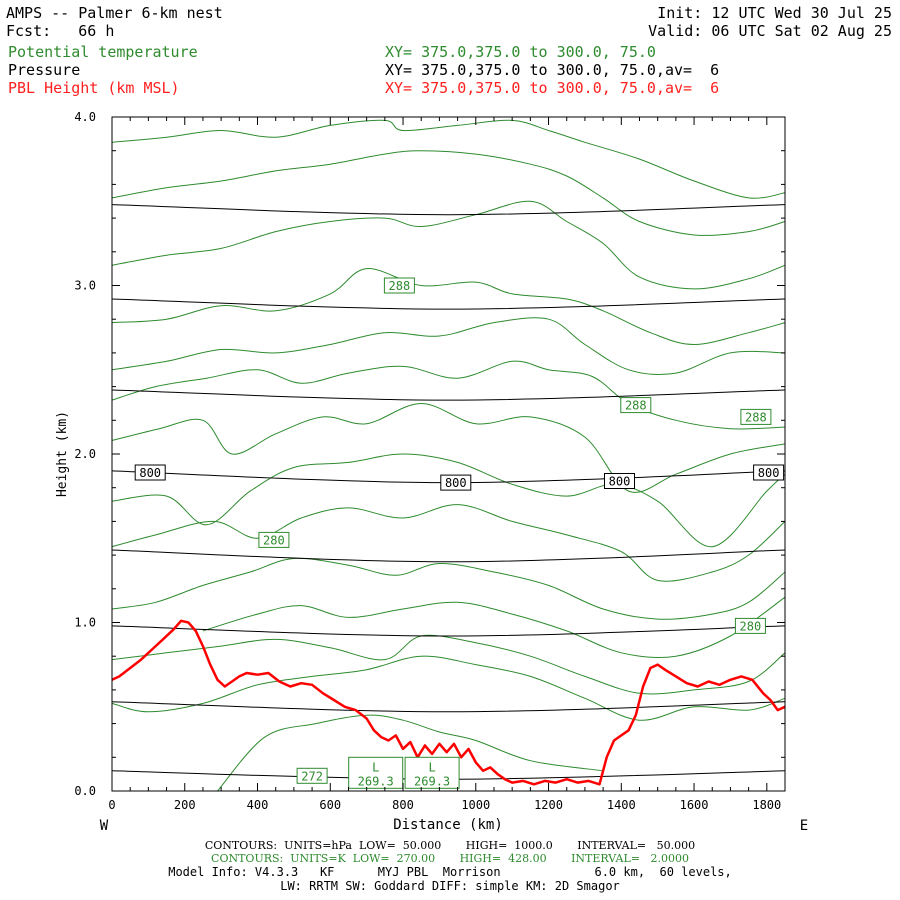 This screenshot has width=900, height=900. I want to click on low-label-0: L, so click(375, 767).